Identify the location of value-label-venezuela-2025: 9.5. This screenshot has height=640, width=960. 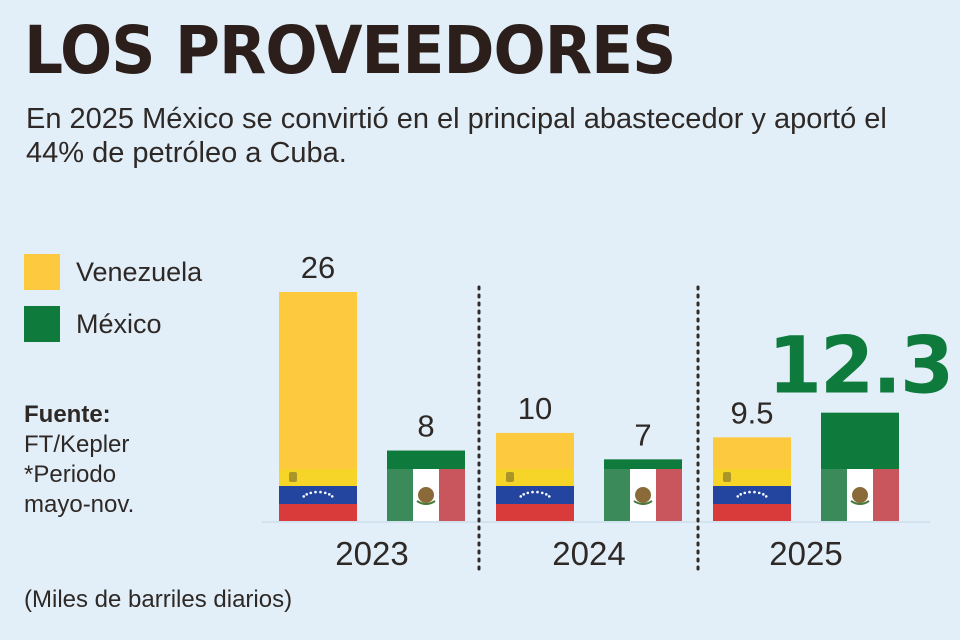
(751, 412).